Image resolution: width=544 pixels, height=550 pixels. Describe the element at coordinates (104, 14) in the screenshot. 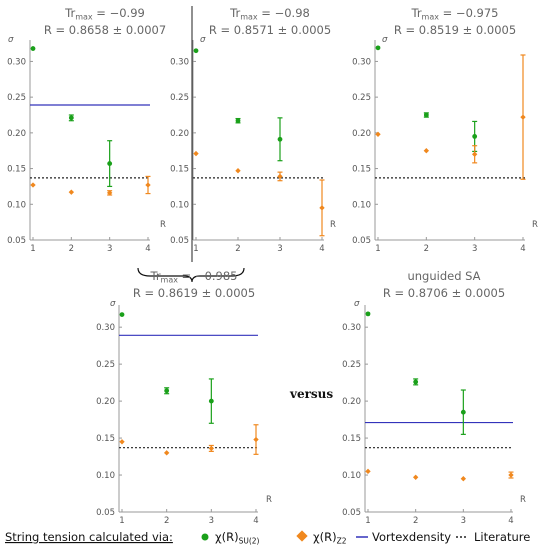

I see `panel-title: Trmax = −0.99` at that location.